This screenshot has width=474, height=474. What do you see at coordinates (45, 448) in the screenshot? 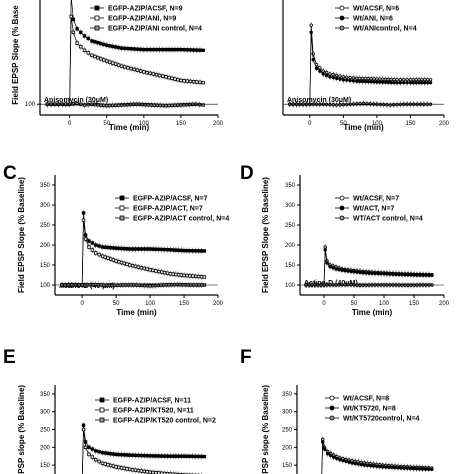
I see `y-tick-label: 200` at bounding box center [45, 448].